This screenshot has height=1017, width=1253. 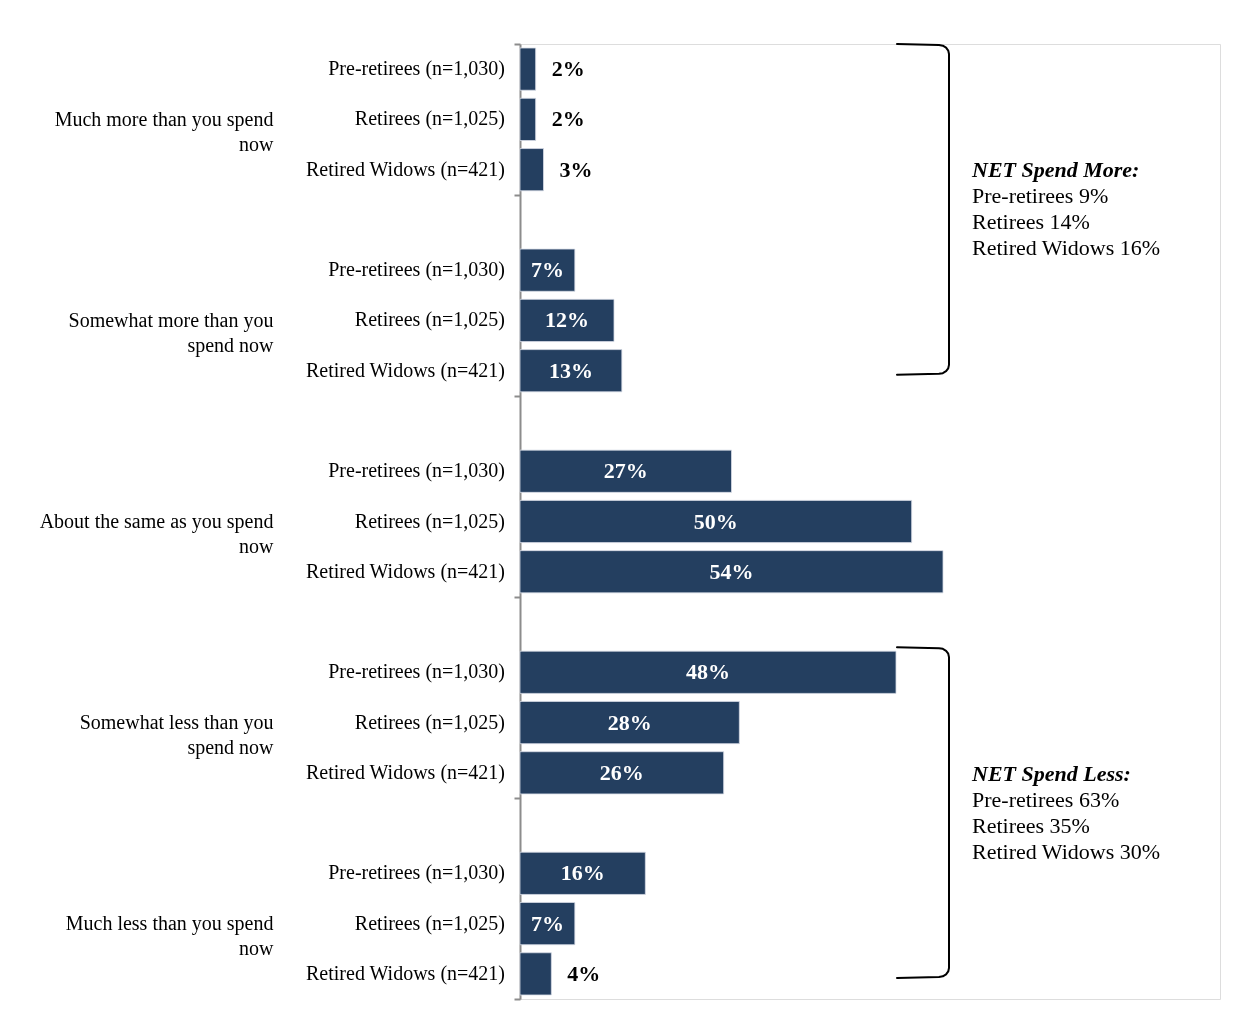 I want to click on data-label: 50%, so click(x=715, y=521).